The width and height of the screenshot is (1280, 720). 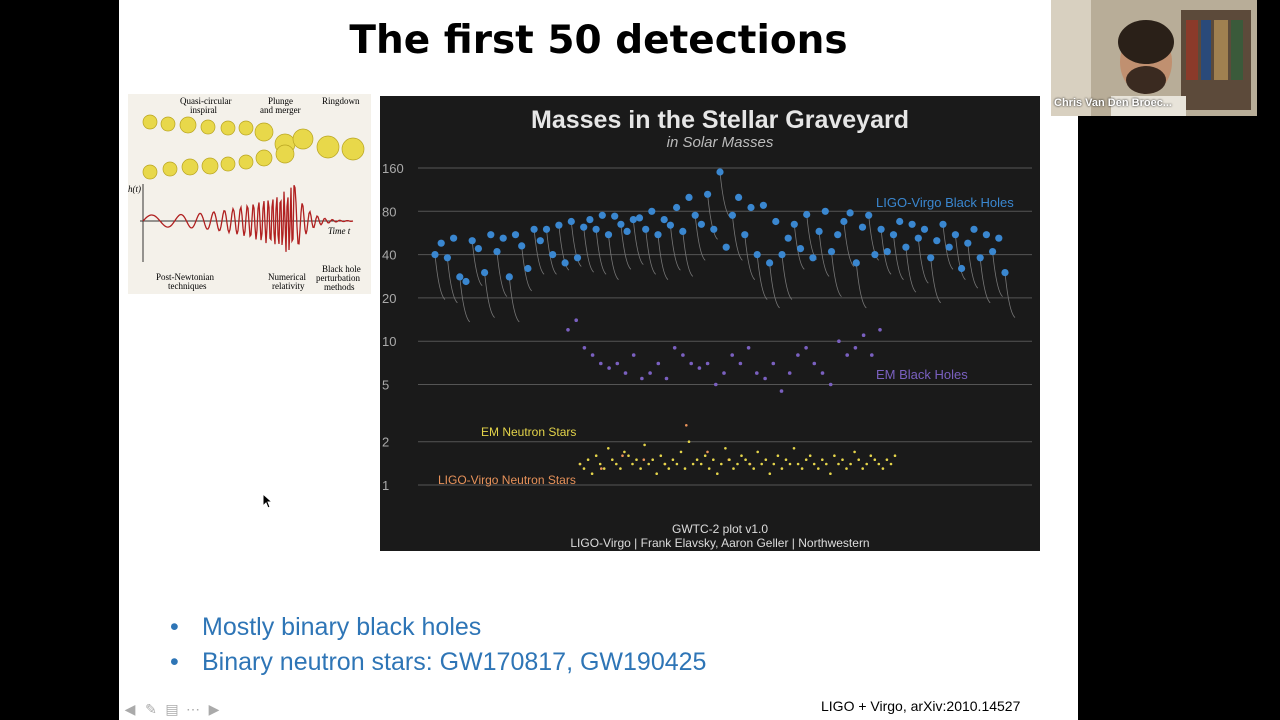 What do you see at coordinates (130, 709) in the screenshot?
I see `prev-slide-icon: ◀` at bounding box center [130, 709].